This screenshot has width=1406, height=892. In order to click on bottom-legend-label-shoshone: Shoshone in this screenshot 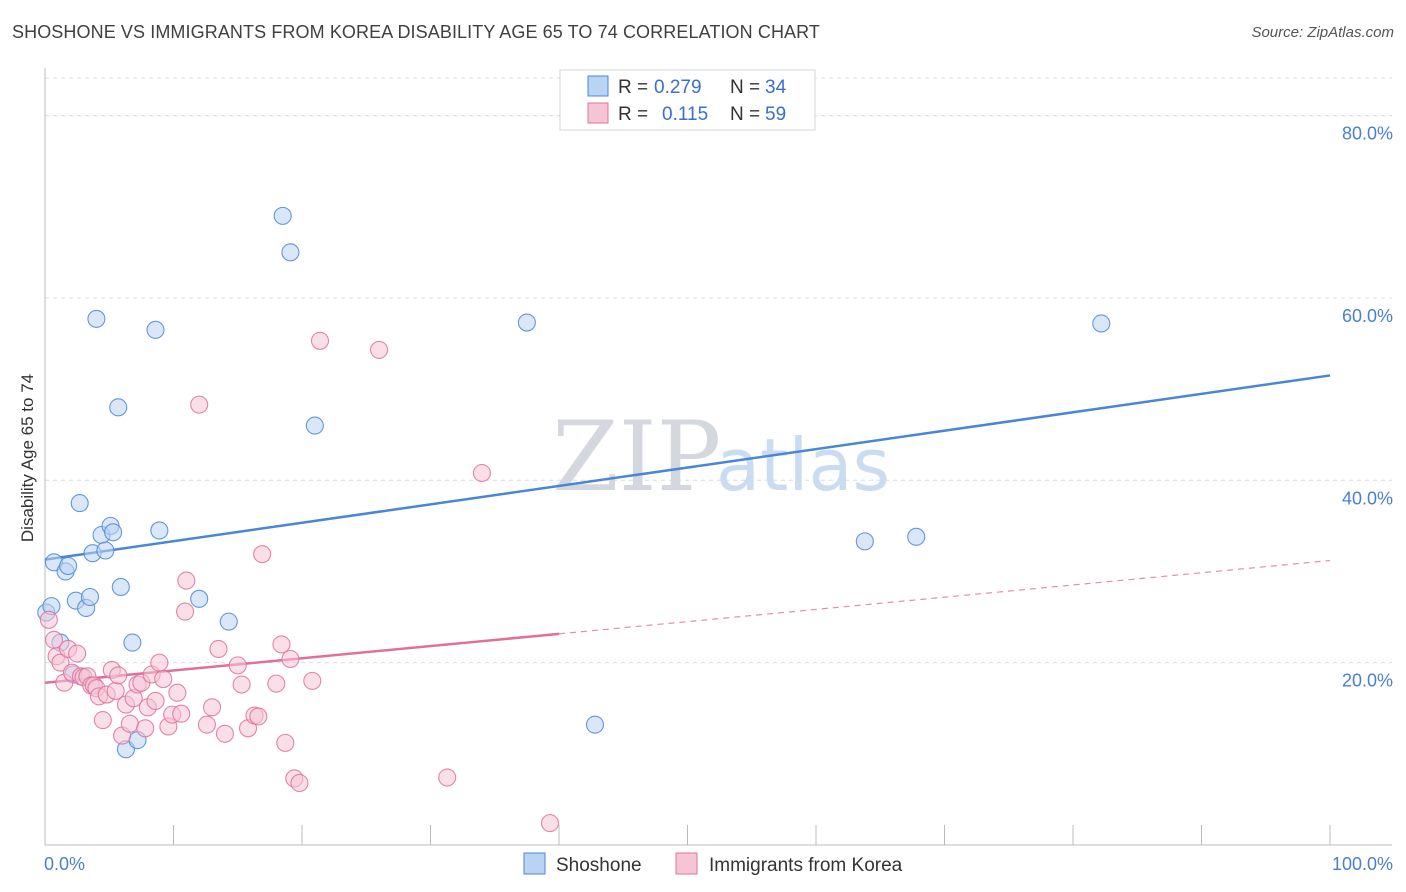, I will do `click(599, 865)`.